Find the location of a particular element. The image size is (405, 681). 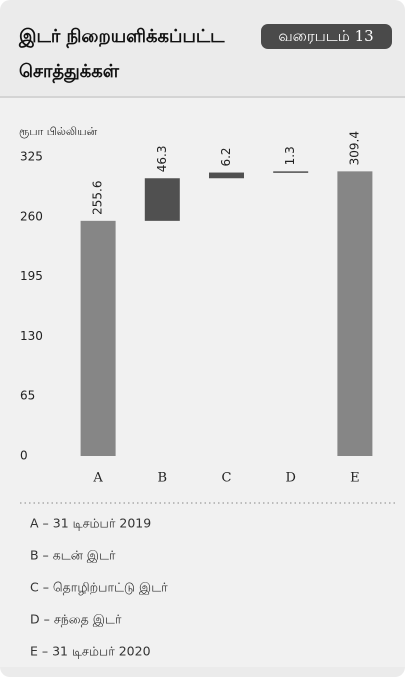

y-tick-label: 0 is located at coordinates (24, 456).